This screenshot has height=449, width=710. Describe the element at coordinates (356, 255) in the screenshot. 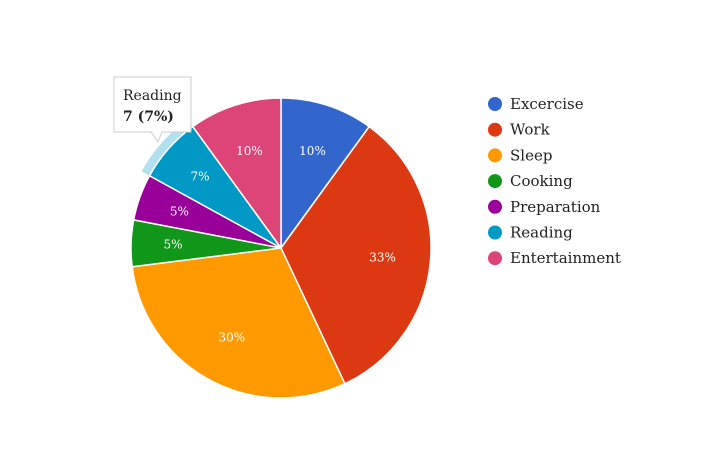

I see `pie-slice-work` at that location.